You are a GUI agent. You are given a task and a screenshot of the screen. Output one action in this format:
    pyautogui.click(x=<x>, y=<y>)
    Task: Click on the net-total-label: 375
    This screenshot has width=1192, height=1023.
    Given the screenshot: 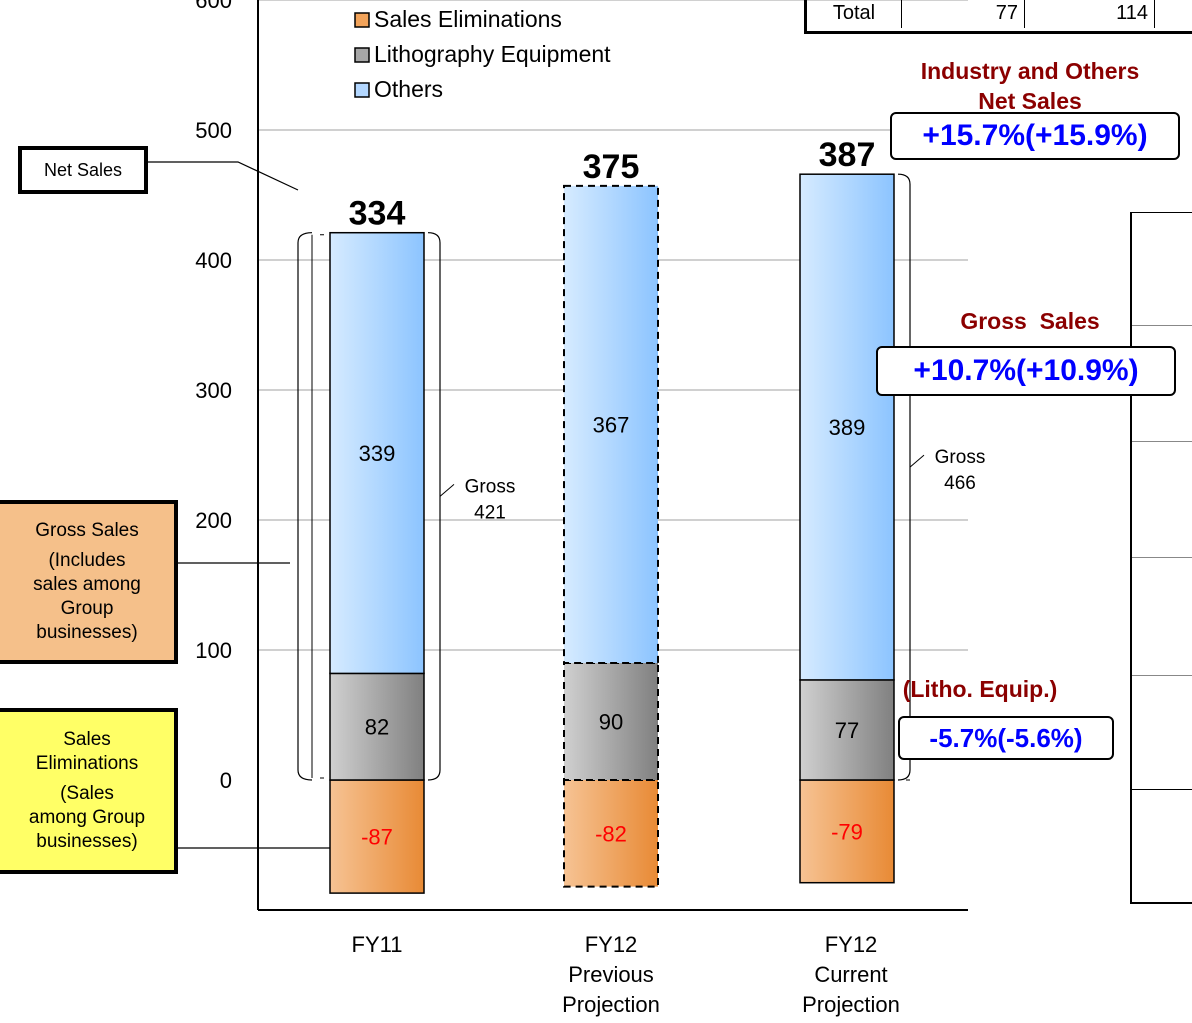 What is the action you would take?
    pyautogui.click(x=611, y=167)
    